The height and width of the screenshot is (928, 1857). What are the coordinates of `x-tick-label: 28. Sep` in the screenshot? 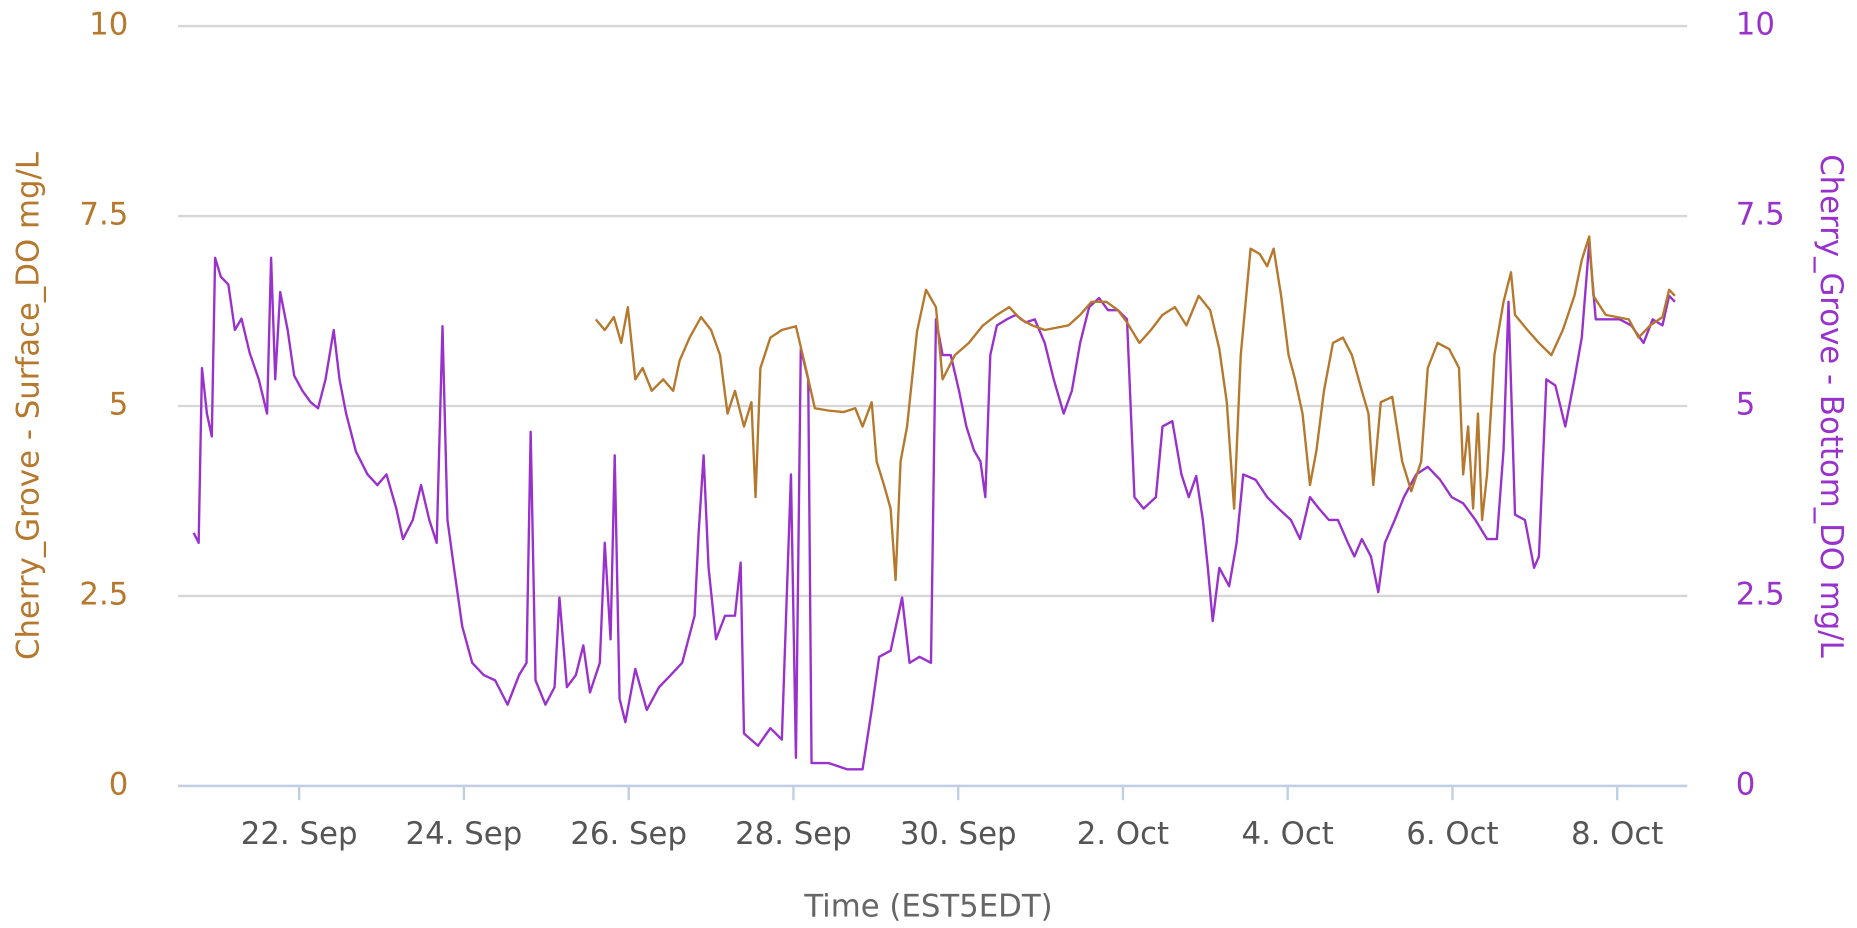 It's located at (793, 834).